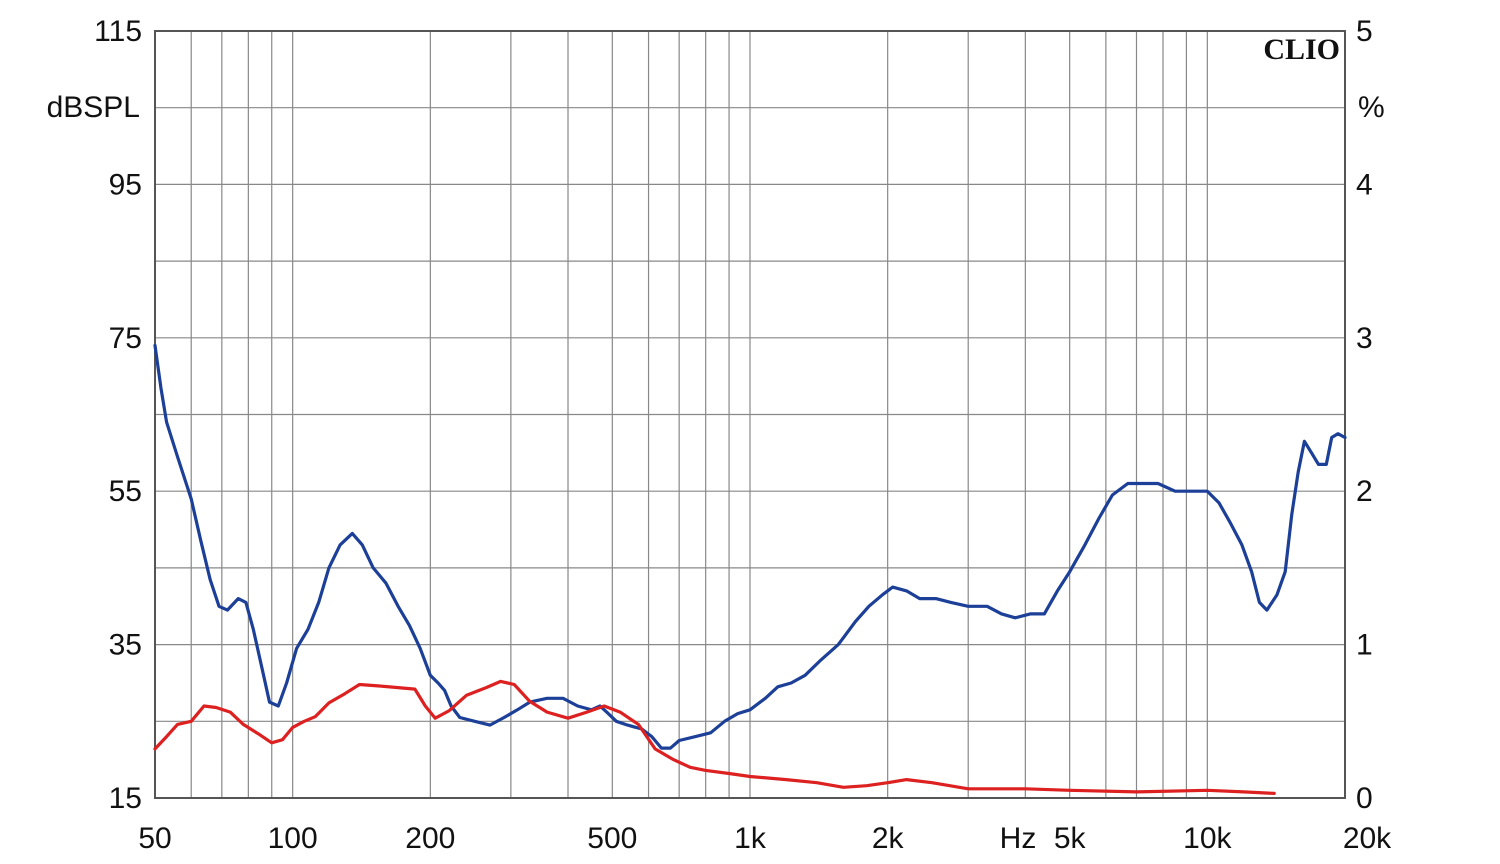 The image size is (1500, 864). What do you see at coordinates (1070, 838) in the screenshot?
I see `x-tick-label: 5k` at bounding box center [1070, 838].